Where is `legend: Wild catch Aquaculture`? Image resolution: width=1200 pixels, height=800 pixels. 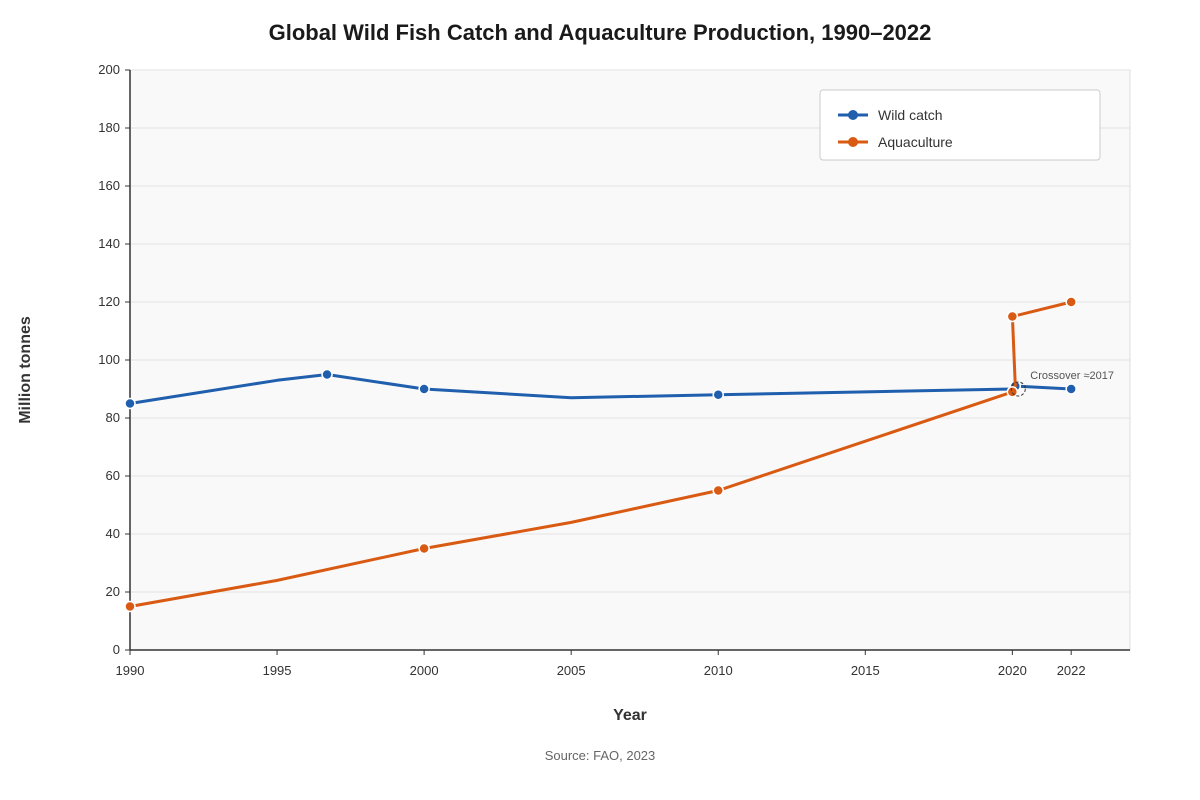
legend: Wild catch Aquaculture is located at coordinates (960, 125).